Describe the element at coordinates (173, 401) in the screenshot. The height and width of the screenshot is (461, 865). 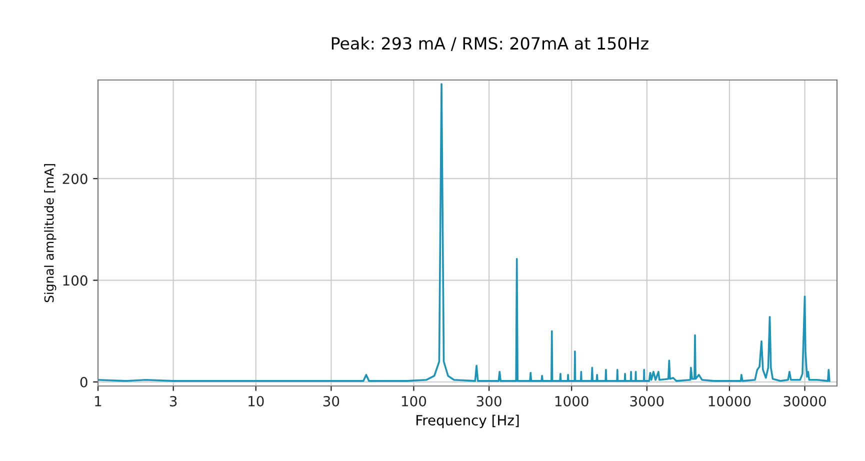
I see `x-tick-label: 3` at that location.